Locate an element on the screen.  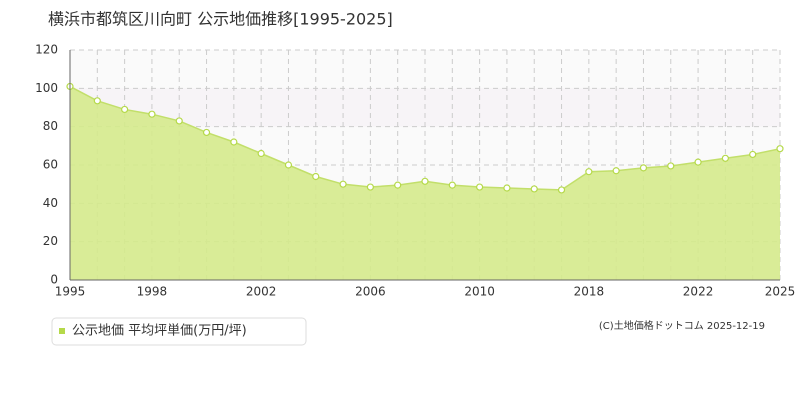
x-tick-label: 2010 is located at coordinates (479, 292).